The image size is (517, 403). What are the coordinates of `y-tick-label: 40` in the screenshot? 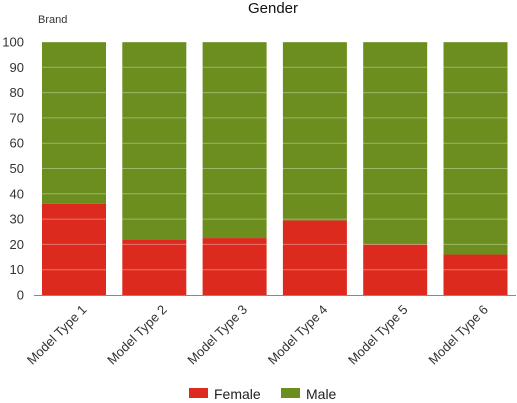 It's located at (17, 193).